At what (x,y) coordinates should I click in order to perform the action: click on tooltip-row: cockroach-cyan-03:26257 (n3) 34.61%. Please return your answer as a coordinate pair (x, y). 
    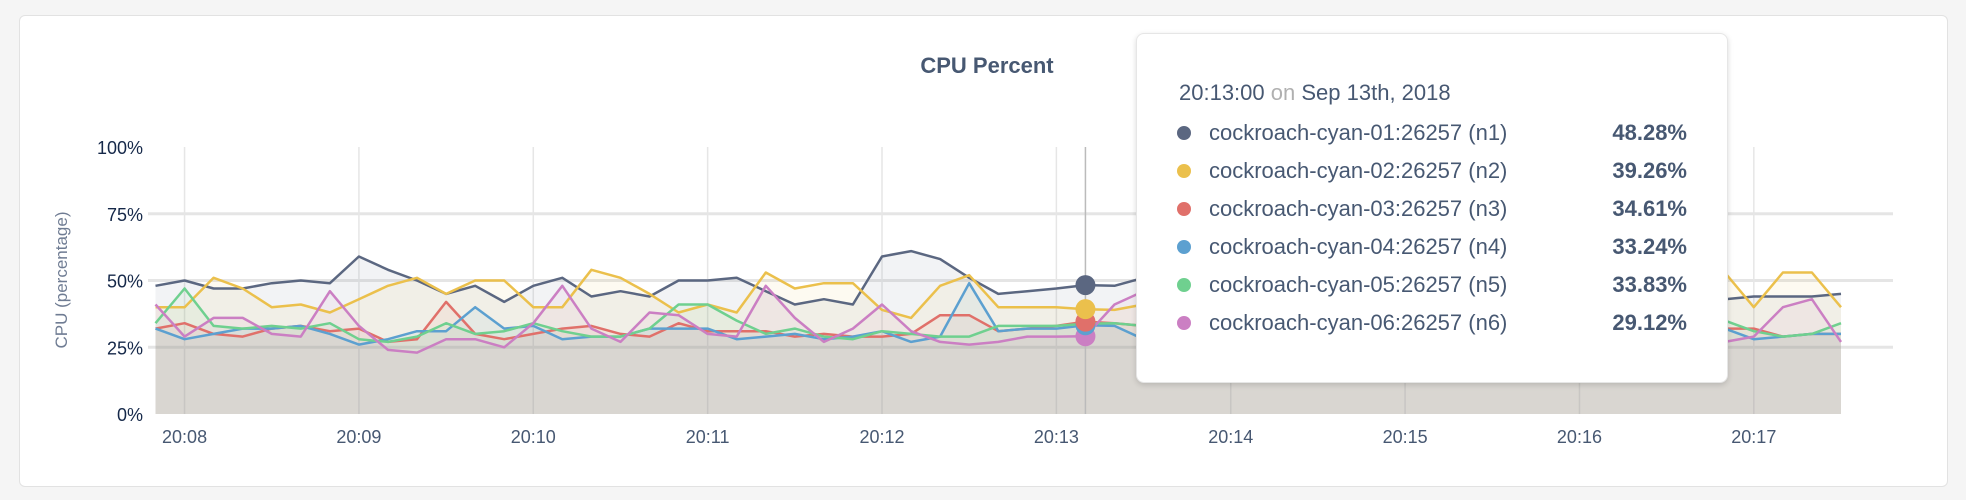
    Looking at the image, I should click on (1432, 209).